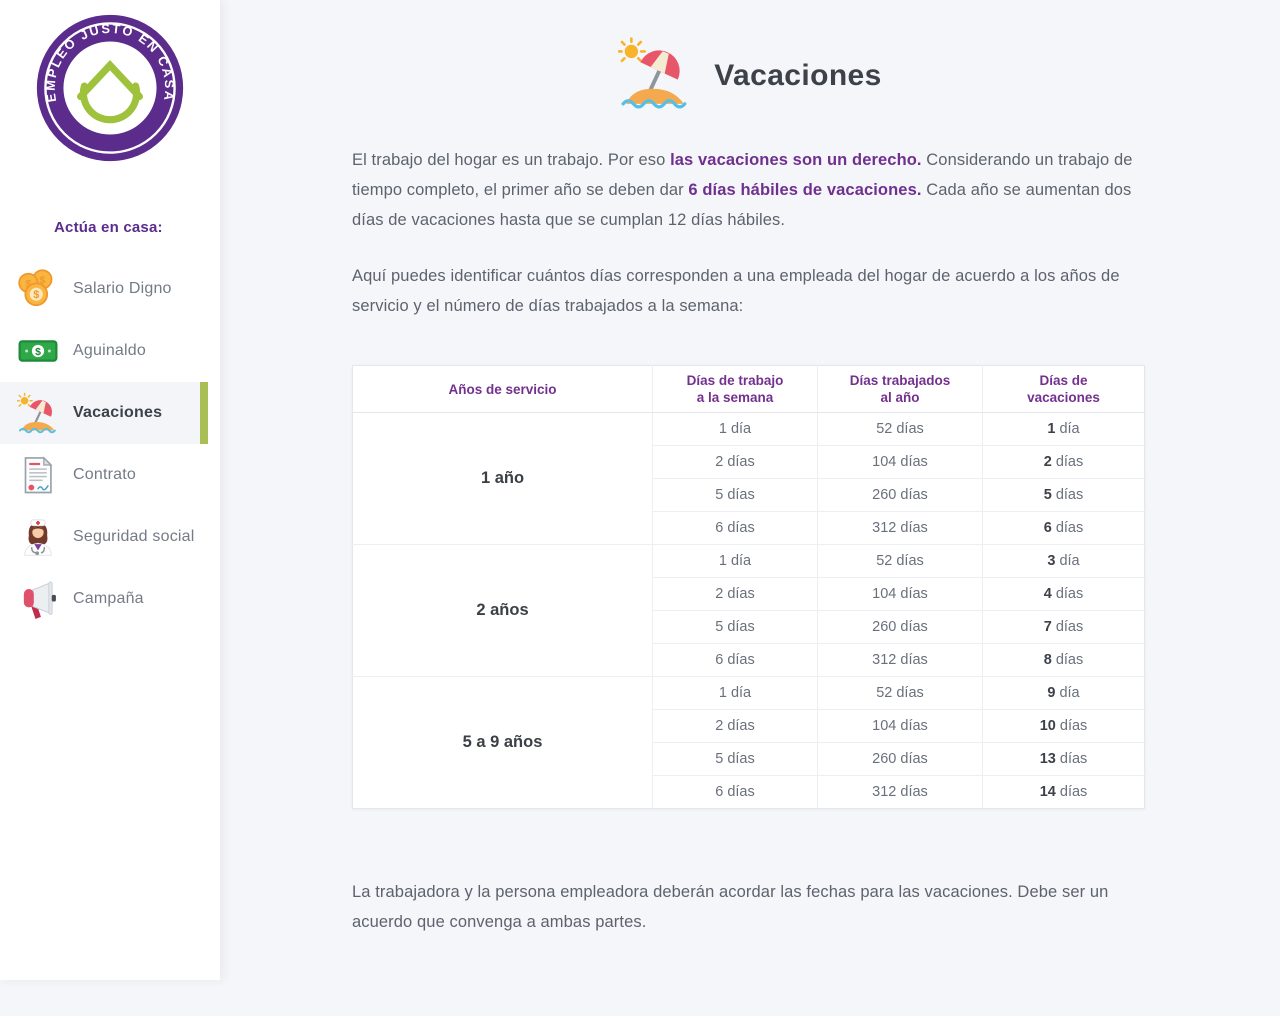  I want to click on logo-icon: EMPLEO JUSTO EN CASA, so click(110, 88).